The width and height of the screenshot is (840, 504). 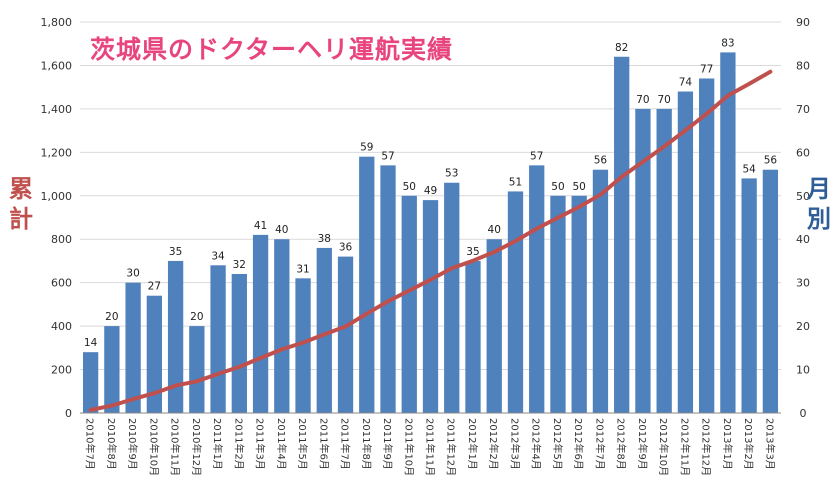 I want to click on right-tick-label: 60, so click(x=803, y=152).